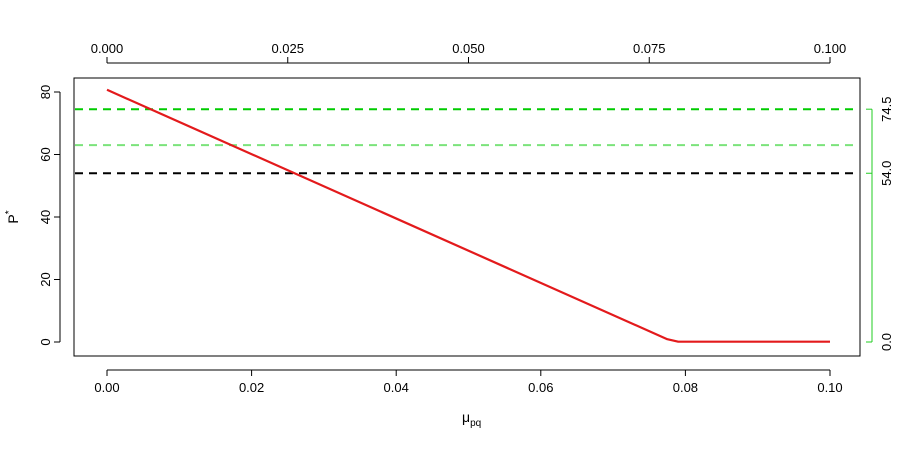  Describe the element at coordinates (649, 48) in the screenshot. I see `top-tick-label: 0.075` at that location.